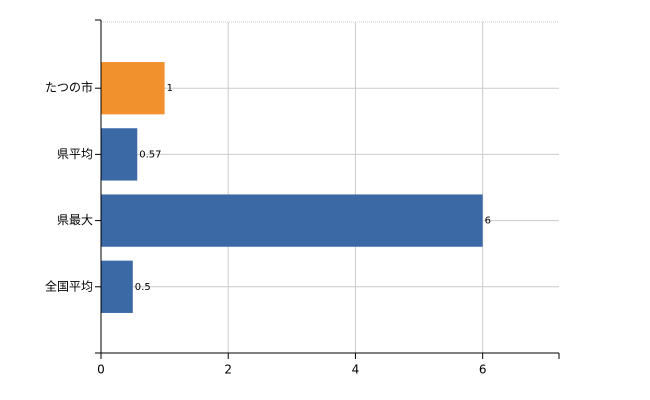 This screenshot has width=650, height=400. I want to click on value-label: 0.5, so click(143, 287).